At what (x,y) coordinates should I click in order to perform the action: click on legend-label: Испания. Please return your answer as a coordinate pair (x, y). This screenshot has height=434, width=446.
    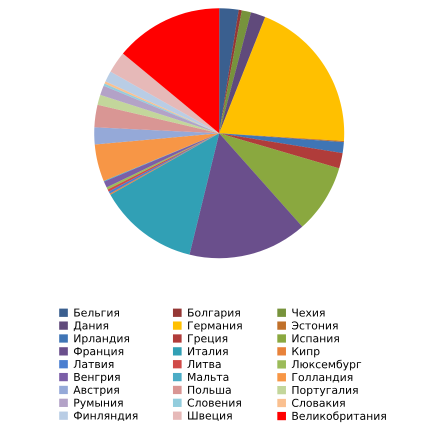
    Looking at the image, I should click on (315, 338).